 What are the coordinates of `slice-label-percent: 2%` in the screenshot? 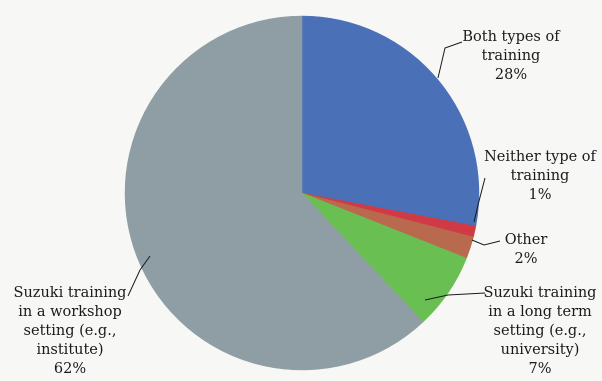 It's located at (526, 259).